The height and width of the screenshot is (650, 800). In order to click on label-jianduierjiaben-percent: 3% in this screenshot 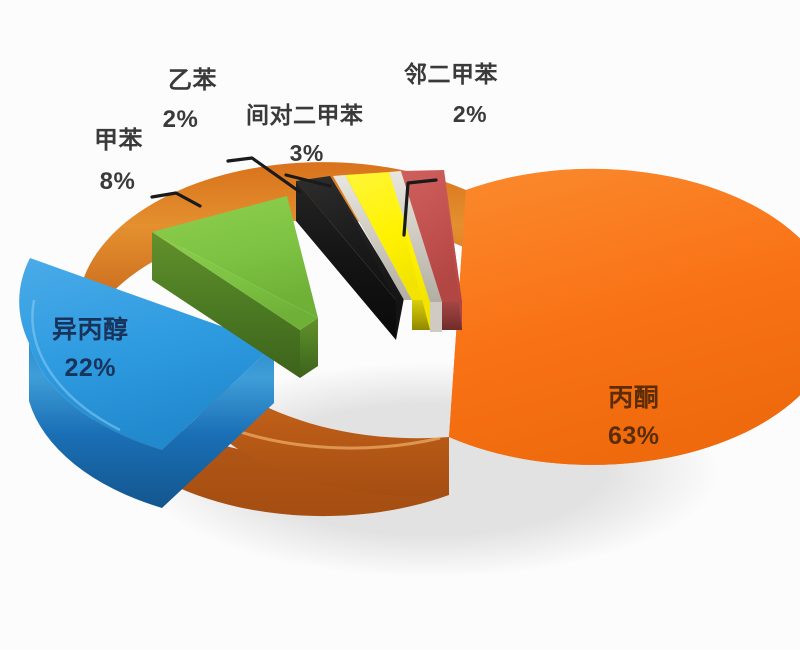, I will do `click(306, 152)`.